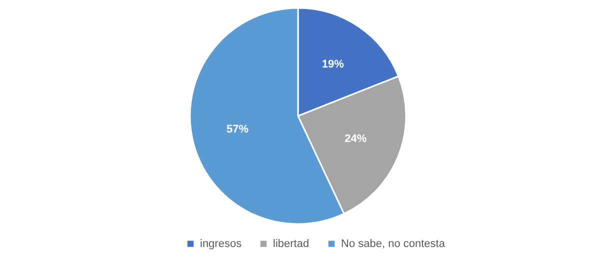 Image resolution: width=596 pixels, height=264 pixels. I want to click on data-label: 19%, so click(333, 64).